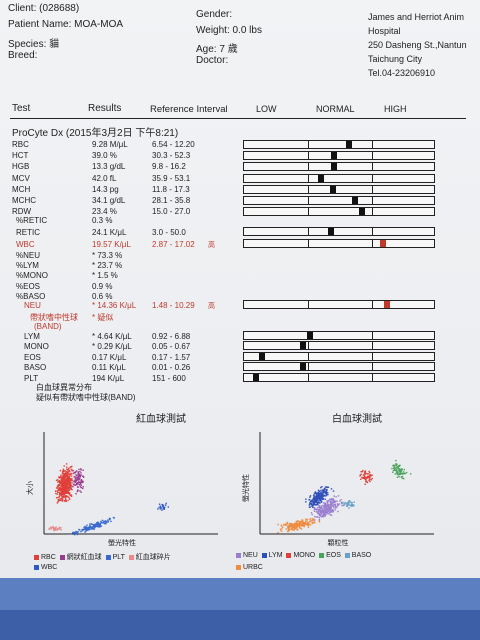 This screenshot has height=640, width=480. What do you see at coordinates (109, 232) in the screenshot?
I see `retic-result: 24.1 K/μL` at bounding box center [109, 232].